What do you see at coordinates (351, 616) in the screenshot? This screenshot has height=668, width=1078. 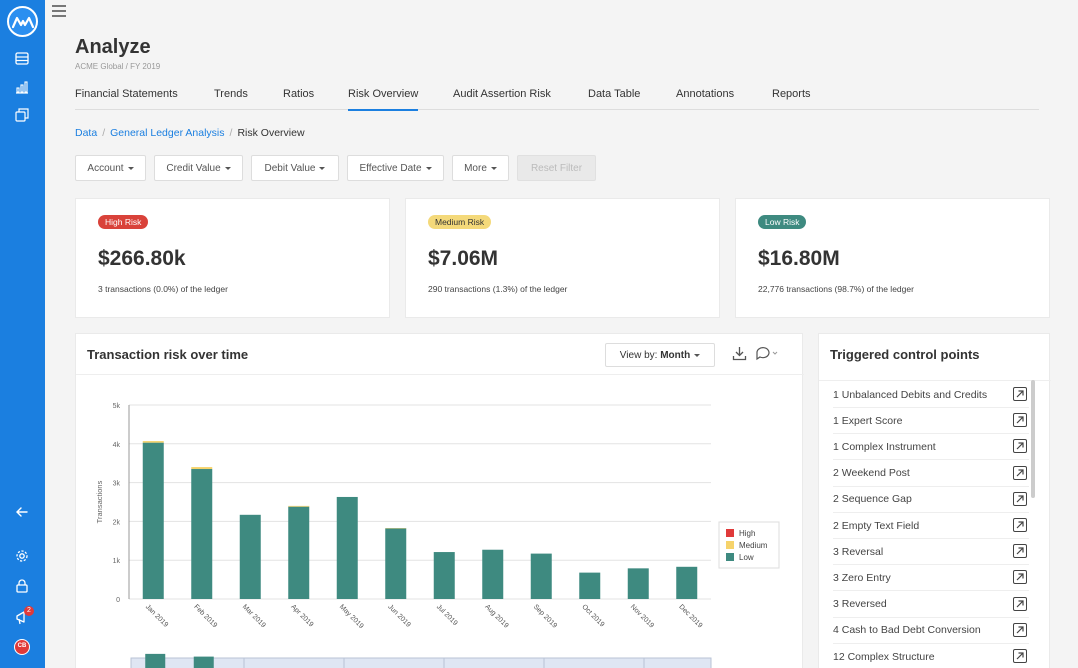 I see `x-tick-label: May 2019` at bounding box center [351, 616].